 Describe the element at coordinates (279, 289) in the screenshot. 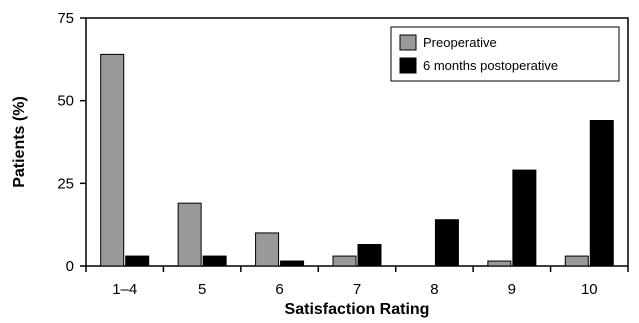

I see `x-tick-label: 6` at that location.